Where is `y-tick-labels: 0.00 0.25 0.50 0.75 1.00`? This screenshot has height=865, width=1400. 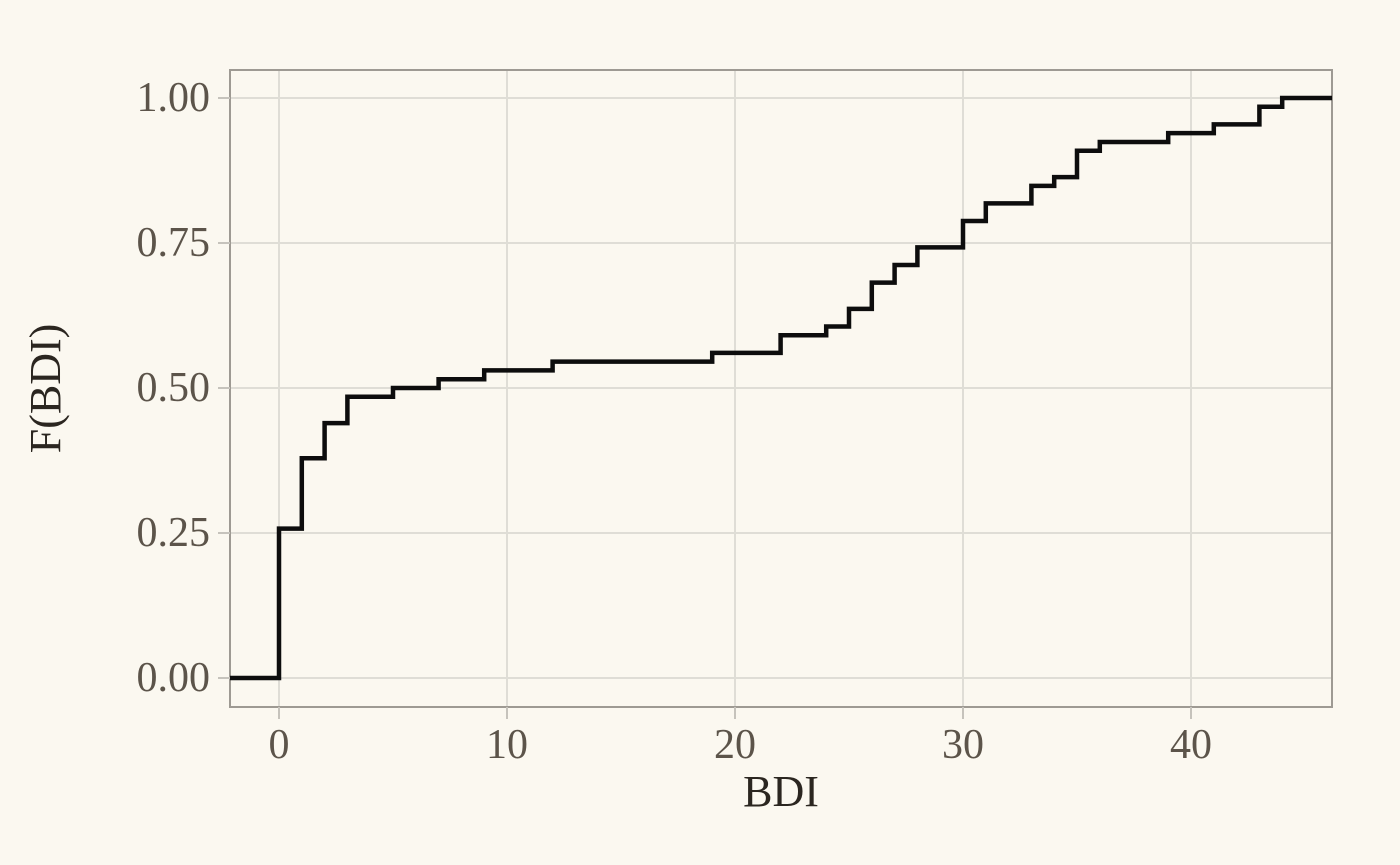 y-tick-labels: 0.00 0.25 0.50 0.75 1.00 is located at coordinates (174, 388).